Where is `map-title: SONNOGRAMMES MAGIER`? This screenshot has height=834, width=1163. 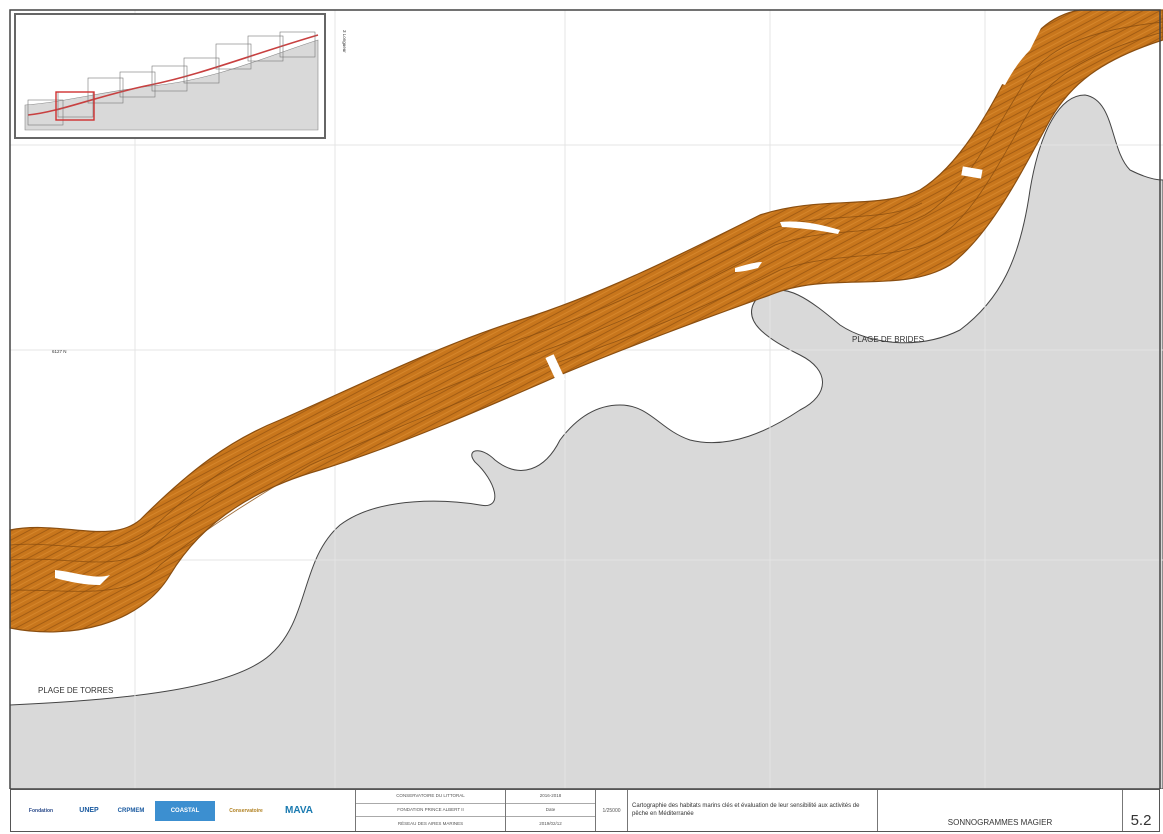 map-title: SONNOGRAMMES MAGIER is located at coordinates (1000, 822).